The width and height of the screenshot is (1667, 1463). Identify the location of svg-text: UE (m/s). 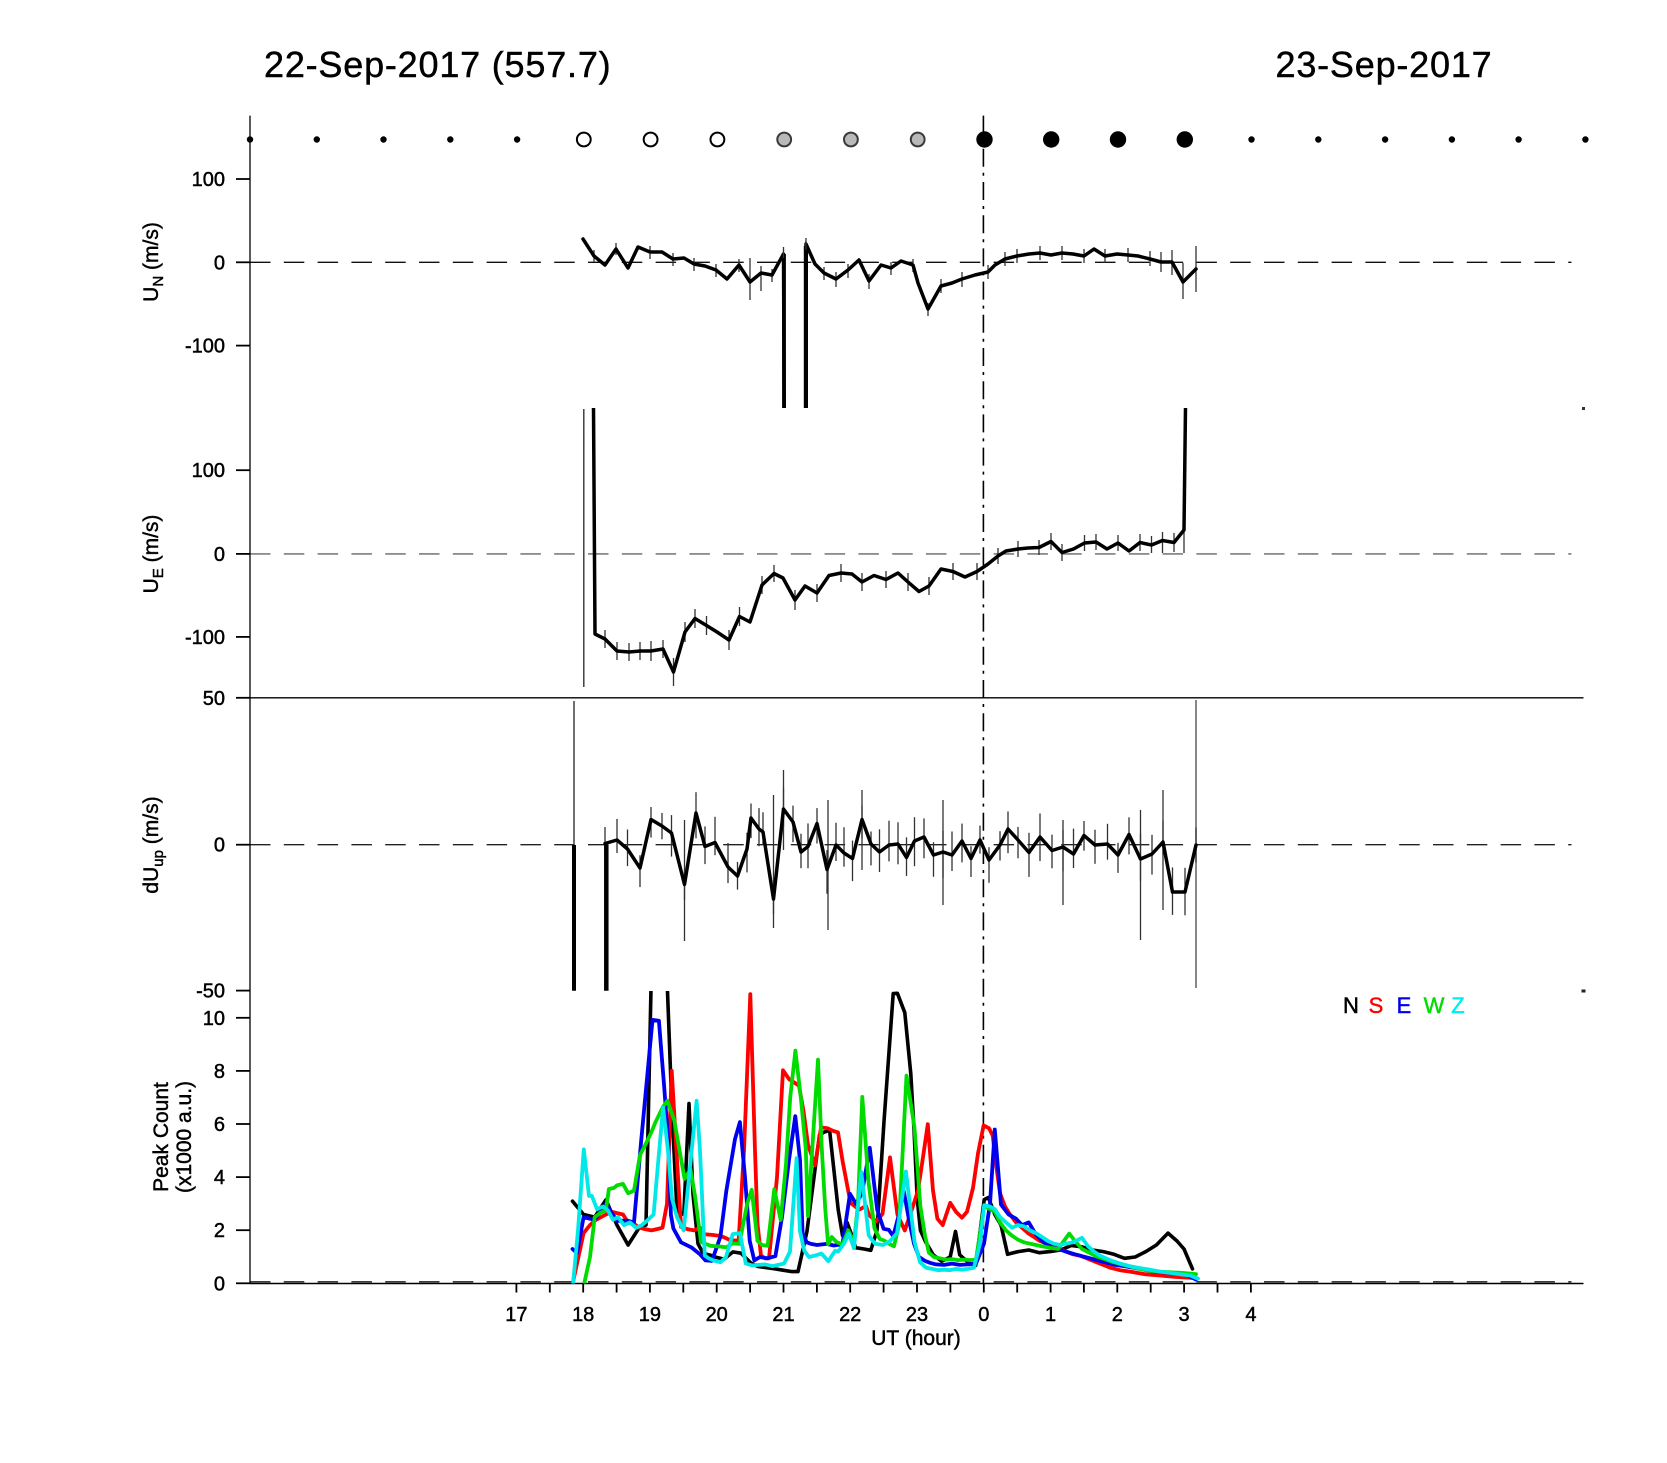
(153, 554).